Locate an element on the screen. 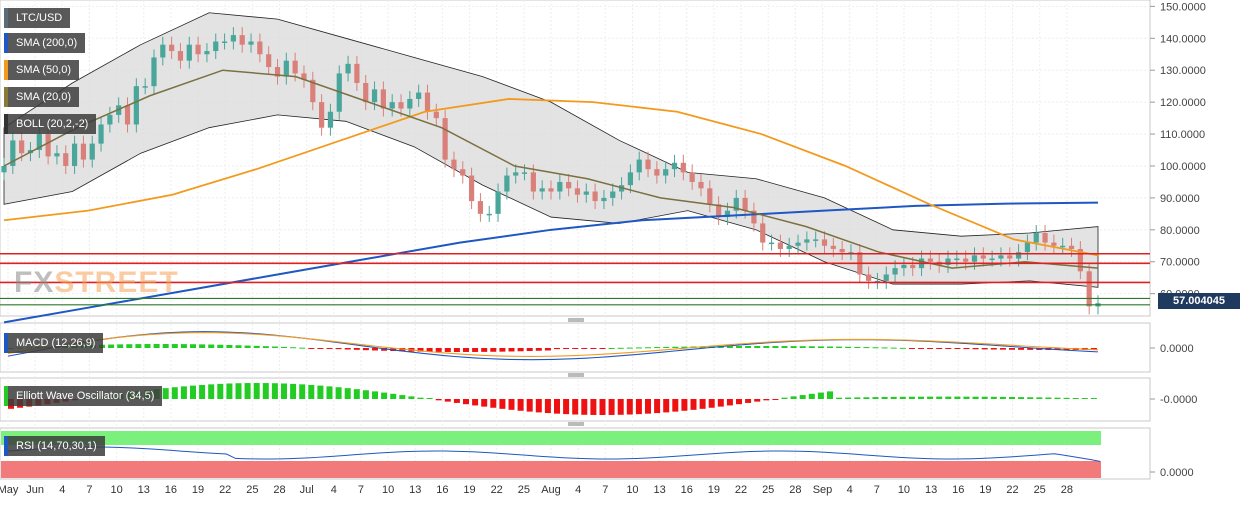 The image size is (1244, 506). legend-sma50: SMA (50,0) is located at coordinates (42, 70).